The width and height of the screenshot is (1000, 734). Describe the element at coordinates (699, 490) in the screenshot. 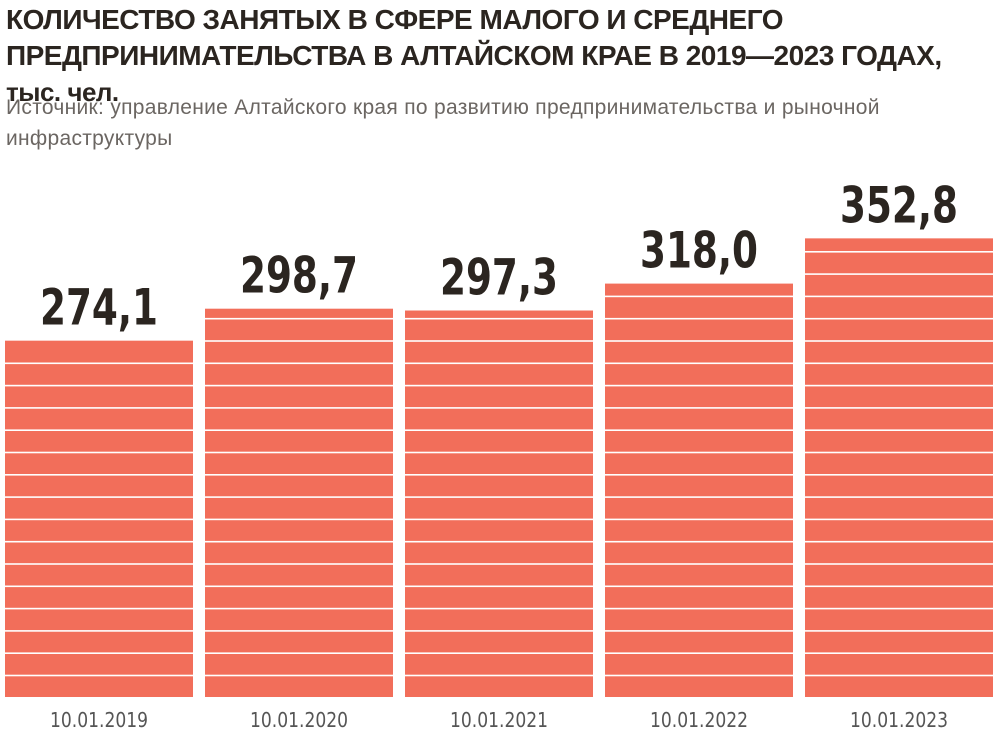

I see `bar-10.01.2022` at that location.